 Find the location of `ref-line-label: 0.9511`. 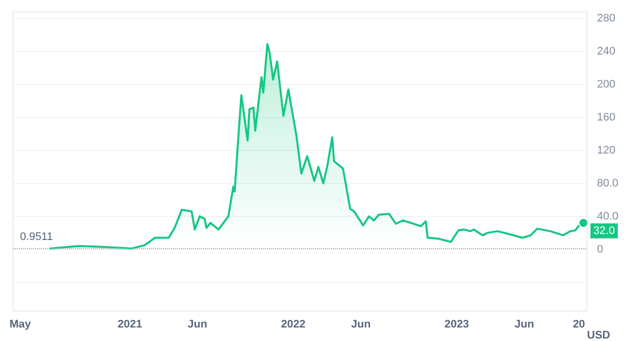

ref-line-label: 0.9511 is located at coordinates (36, 237).